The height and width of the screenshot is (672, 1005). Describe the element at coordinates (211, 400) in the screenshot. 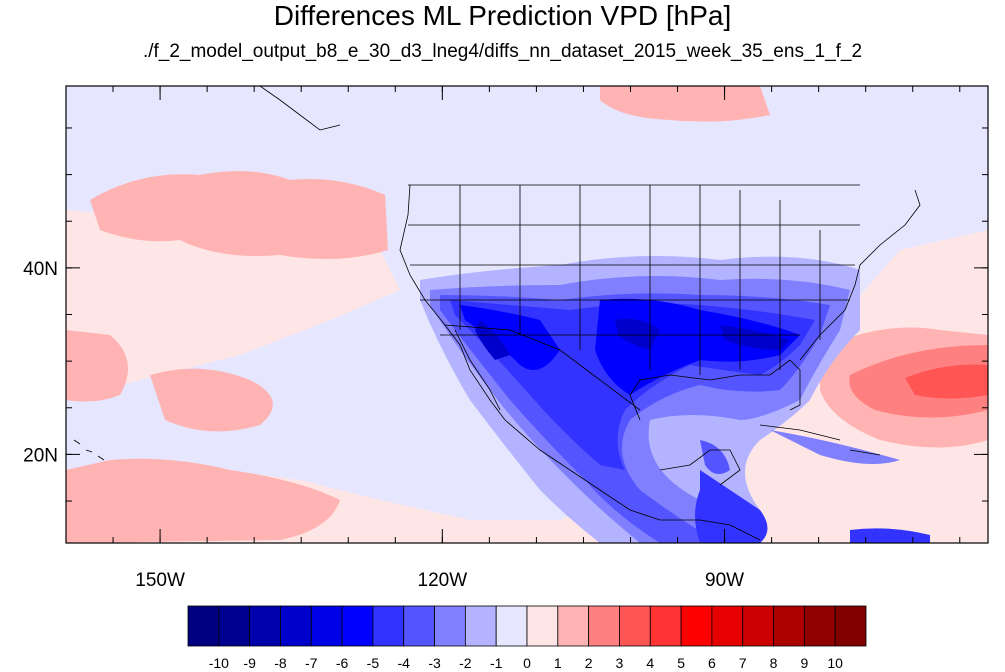

I see `pink-patch-midpacific` at that location.